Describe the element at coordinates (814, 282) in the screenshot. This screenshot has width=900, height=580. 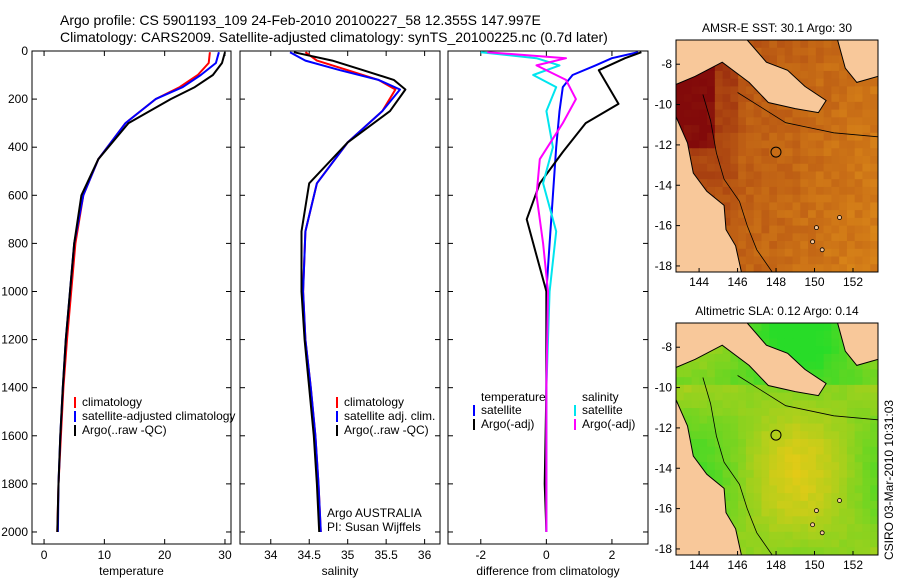
I see `x-tick-label: 150` at that location.